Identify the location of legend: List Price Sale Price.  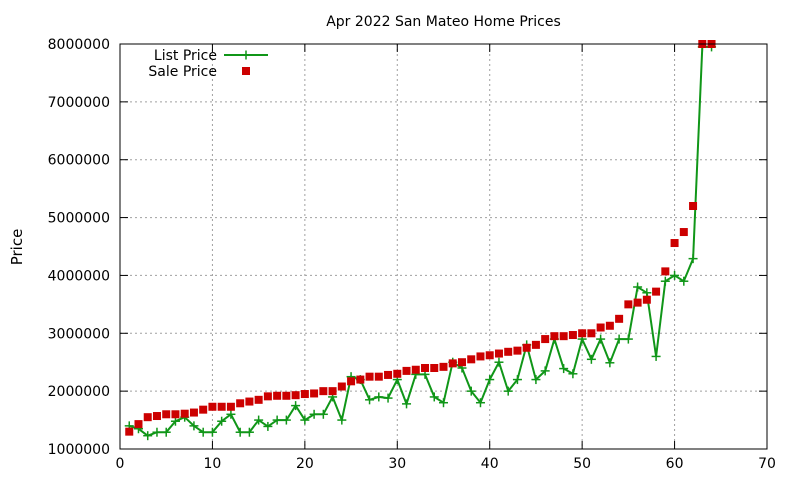
(208, 64).